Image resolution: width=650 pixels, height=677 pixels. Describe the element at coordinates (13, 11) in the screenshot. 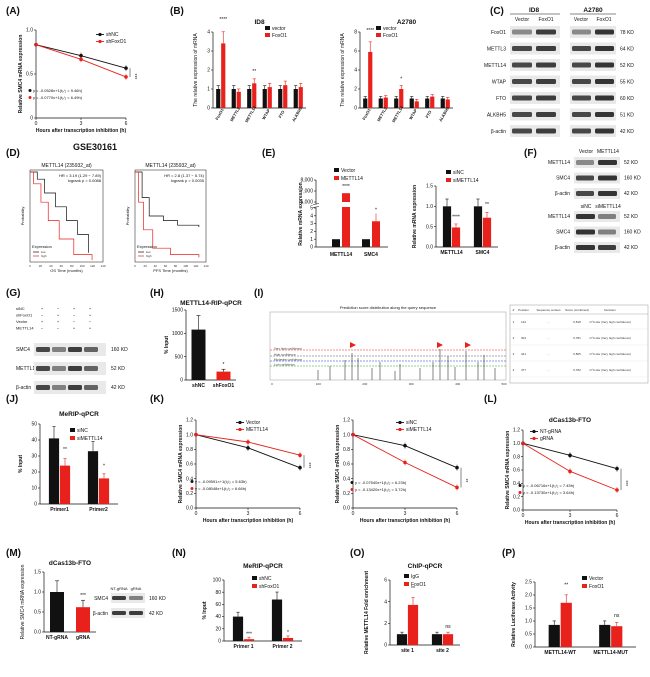

I see `panel-label-a: (A)` at that location.